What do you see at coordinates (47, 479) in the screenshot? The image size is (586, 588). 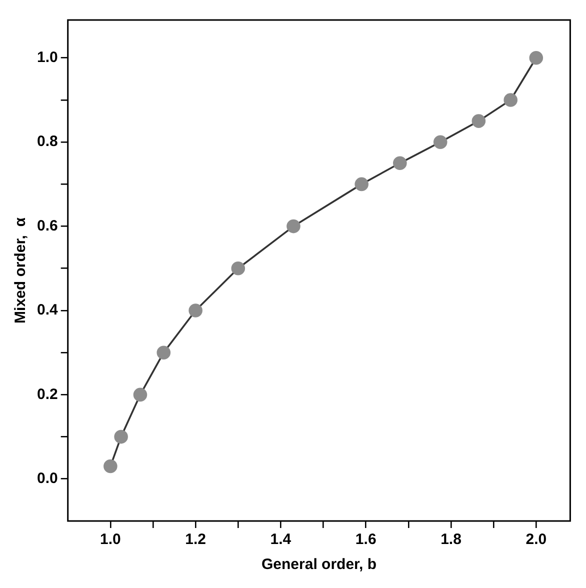 I see `y-tick-label: 0.0` at bounding box center [47, 479].